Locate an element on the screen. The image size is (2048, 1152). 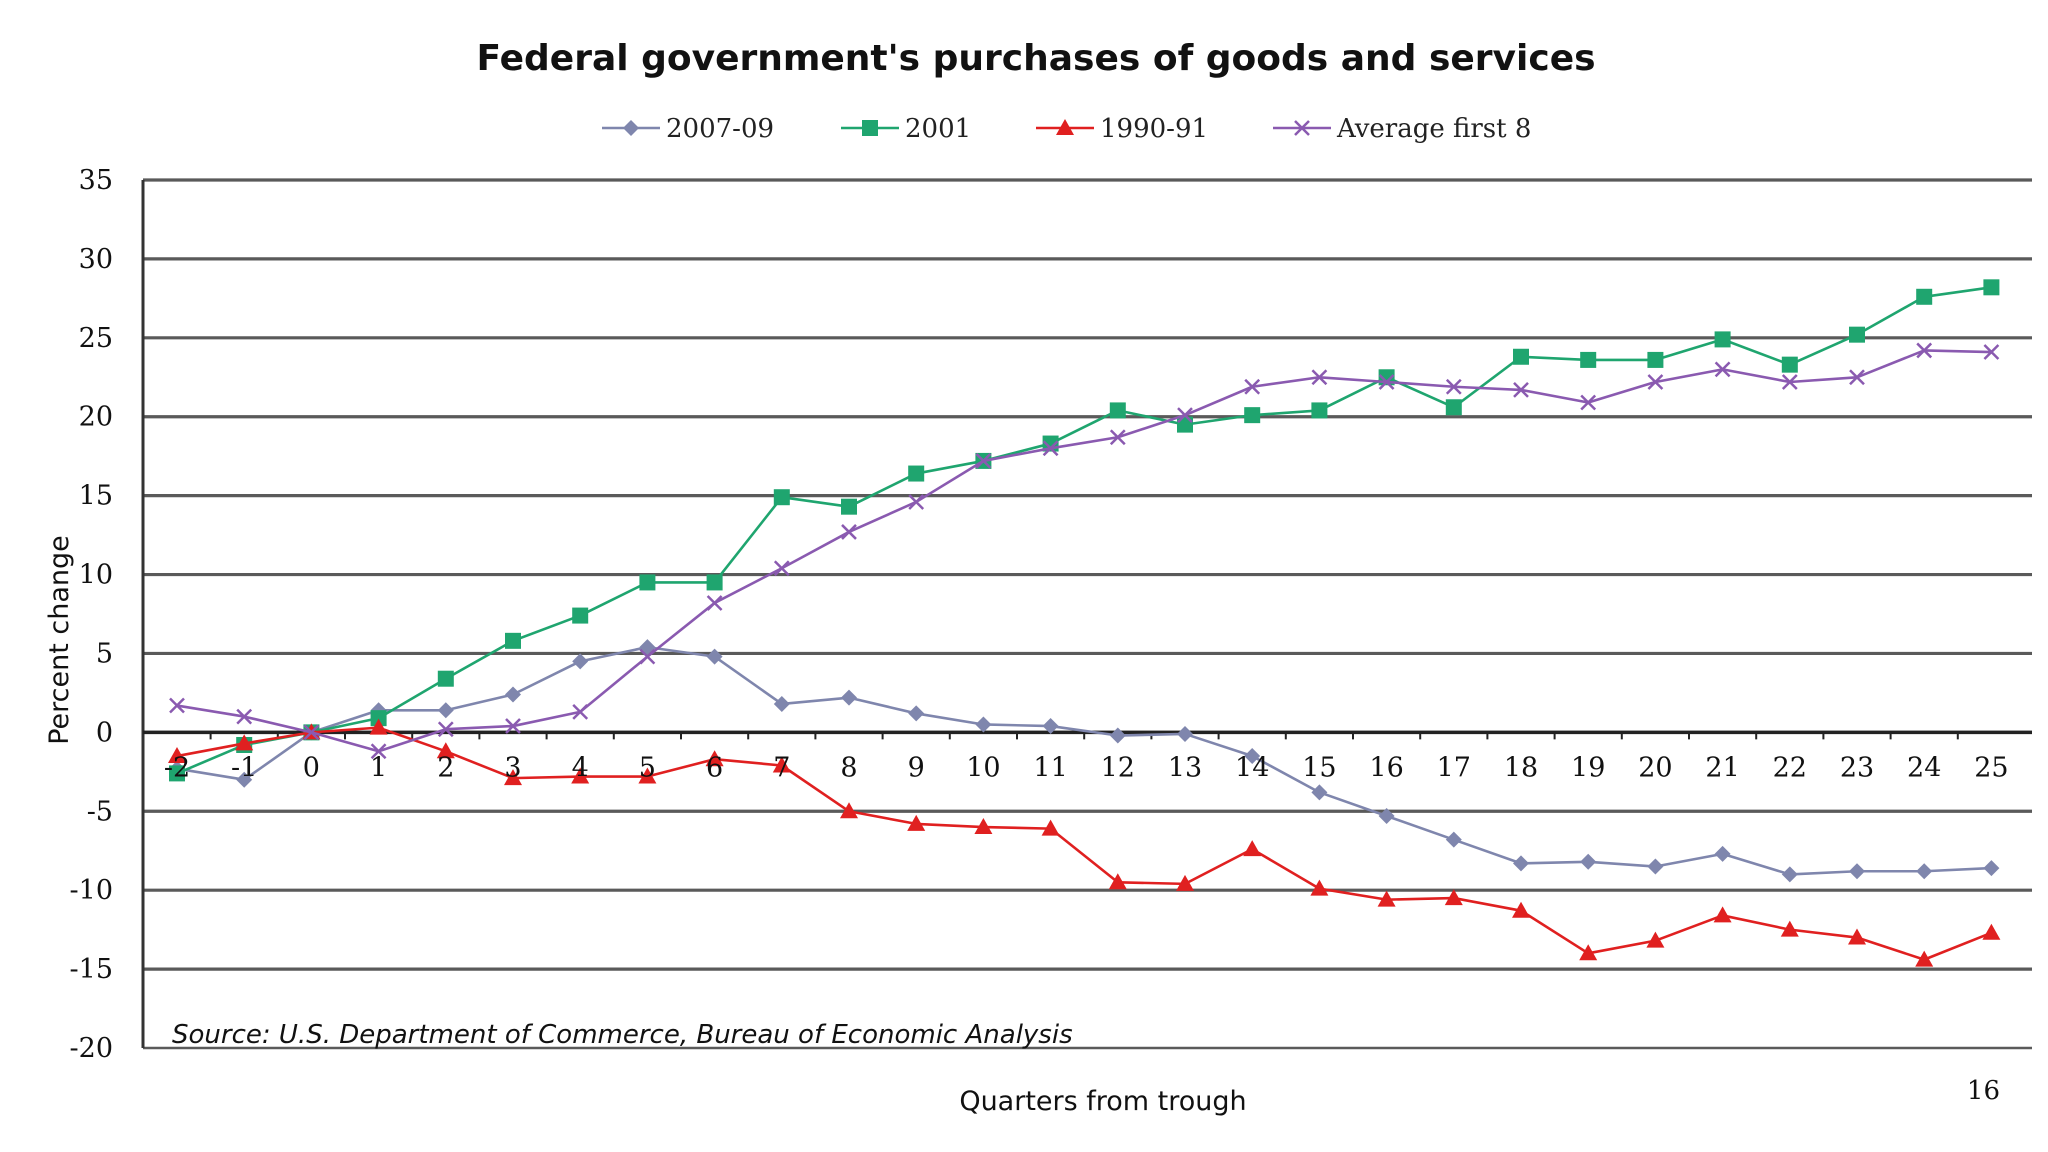
x-tick-label: 23 is located at coordinates (1857, 767).